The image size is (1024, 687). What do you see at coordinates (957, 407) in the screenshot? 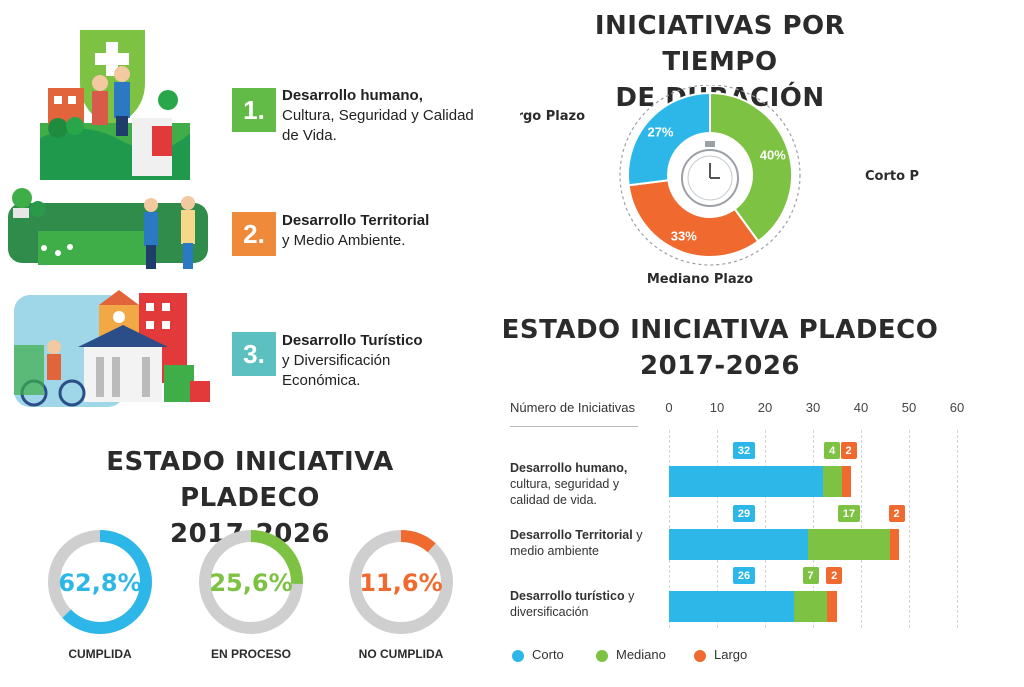
I see `x-tick-60: 60` at bounding box center [957, 407].